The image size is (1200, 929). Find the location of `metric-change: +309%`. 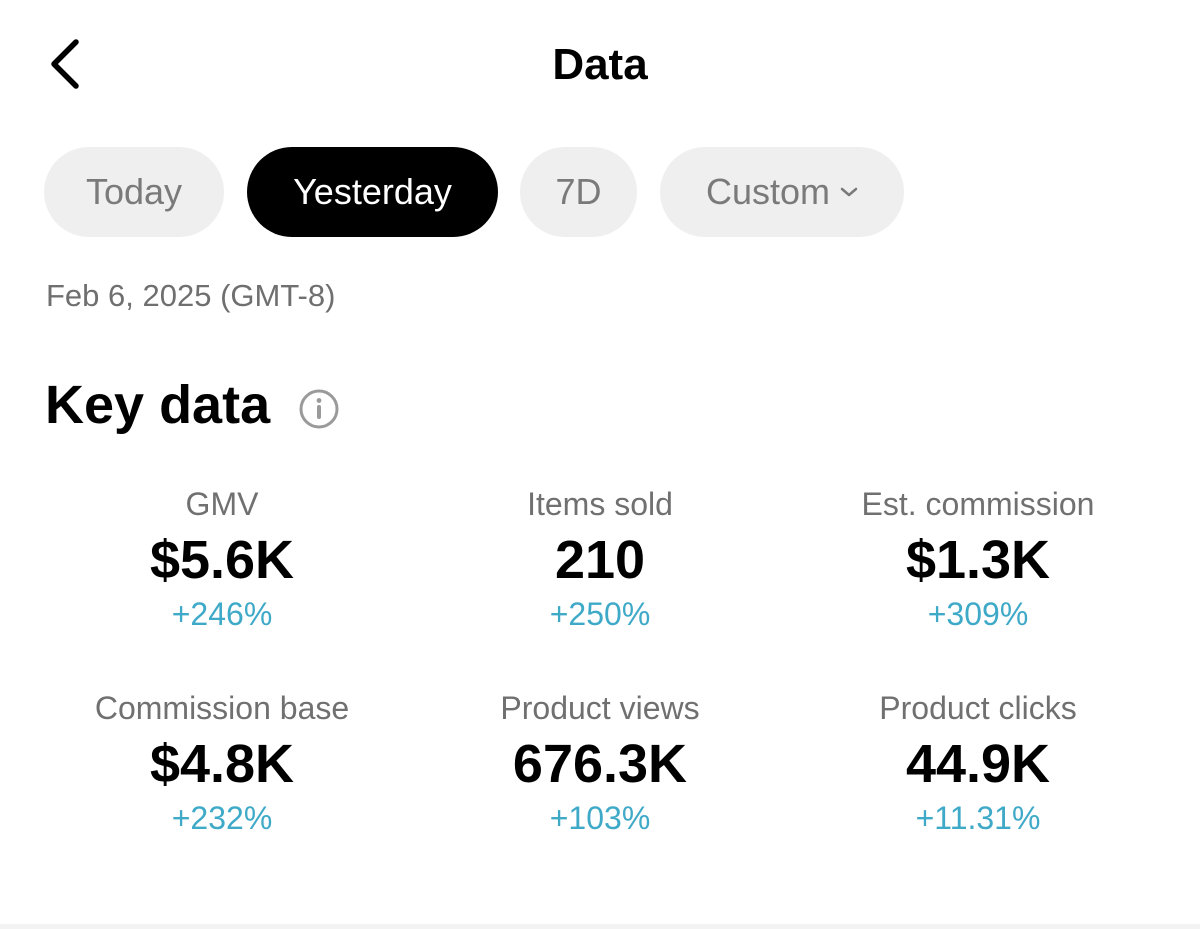

metric-change: +309% is located at coordinates (978, 614).